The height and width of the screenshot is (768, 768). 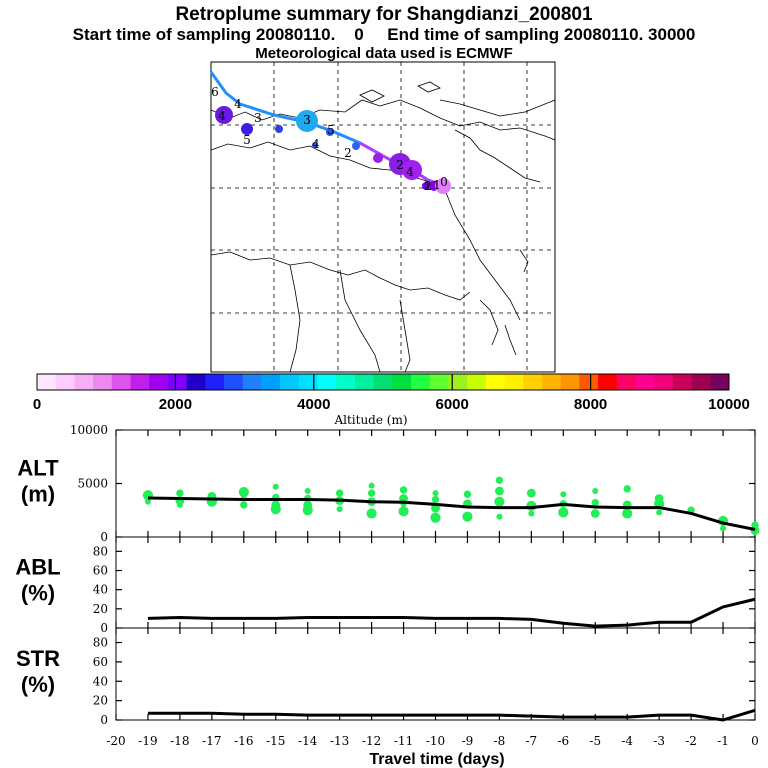 I want to click on x-tick-label: -10, so click(x=435, y=741).